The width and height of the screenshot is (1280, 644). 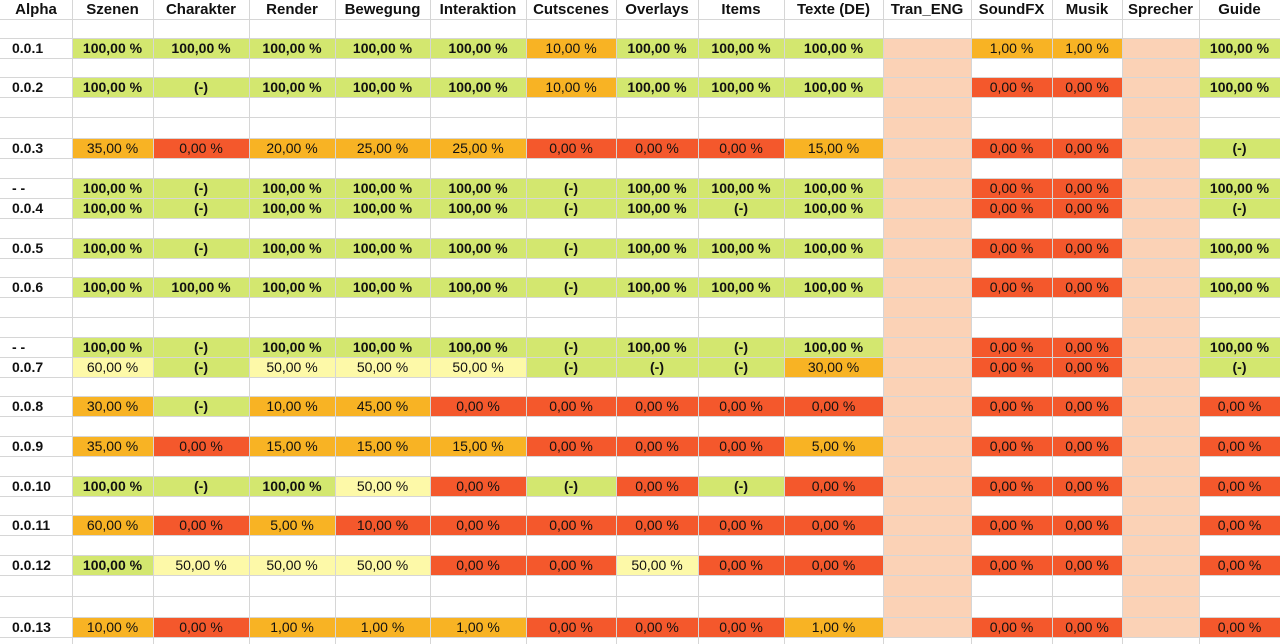 What do you see at coordinates (927, 9) in the screenshot?
I see `column-header: Tran_ENG` at bounding box center [927, 9].